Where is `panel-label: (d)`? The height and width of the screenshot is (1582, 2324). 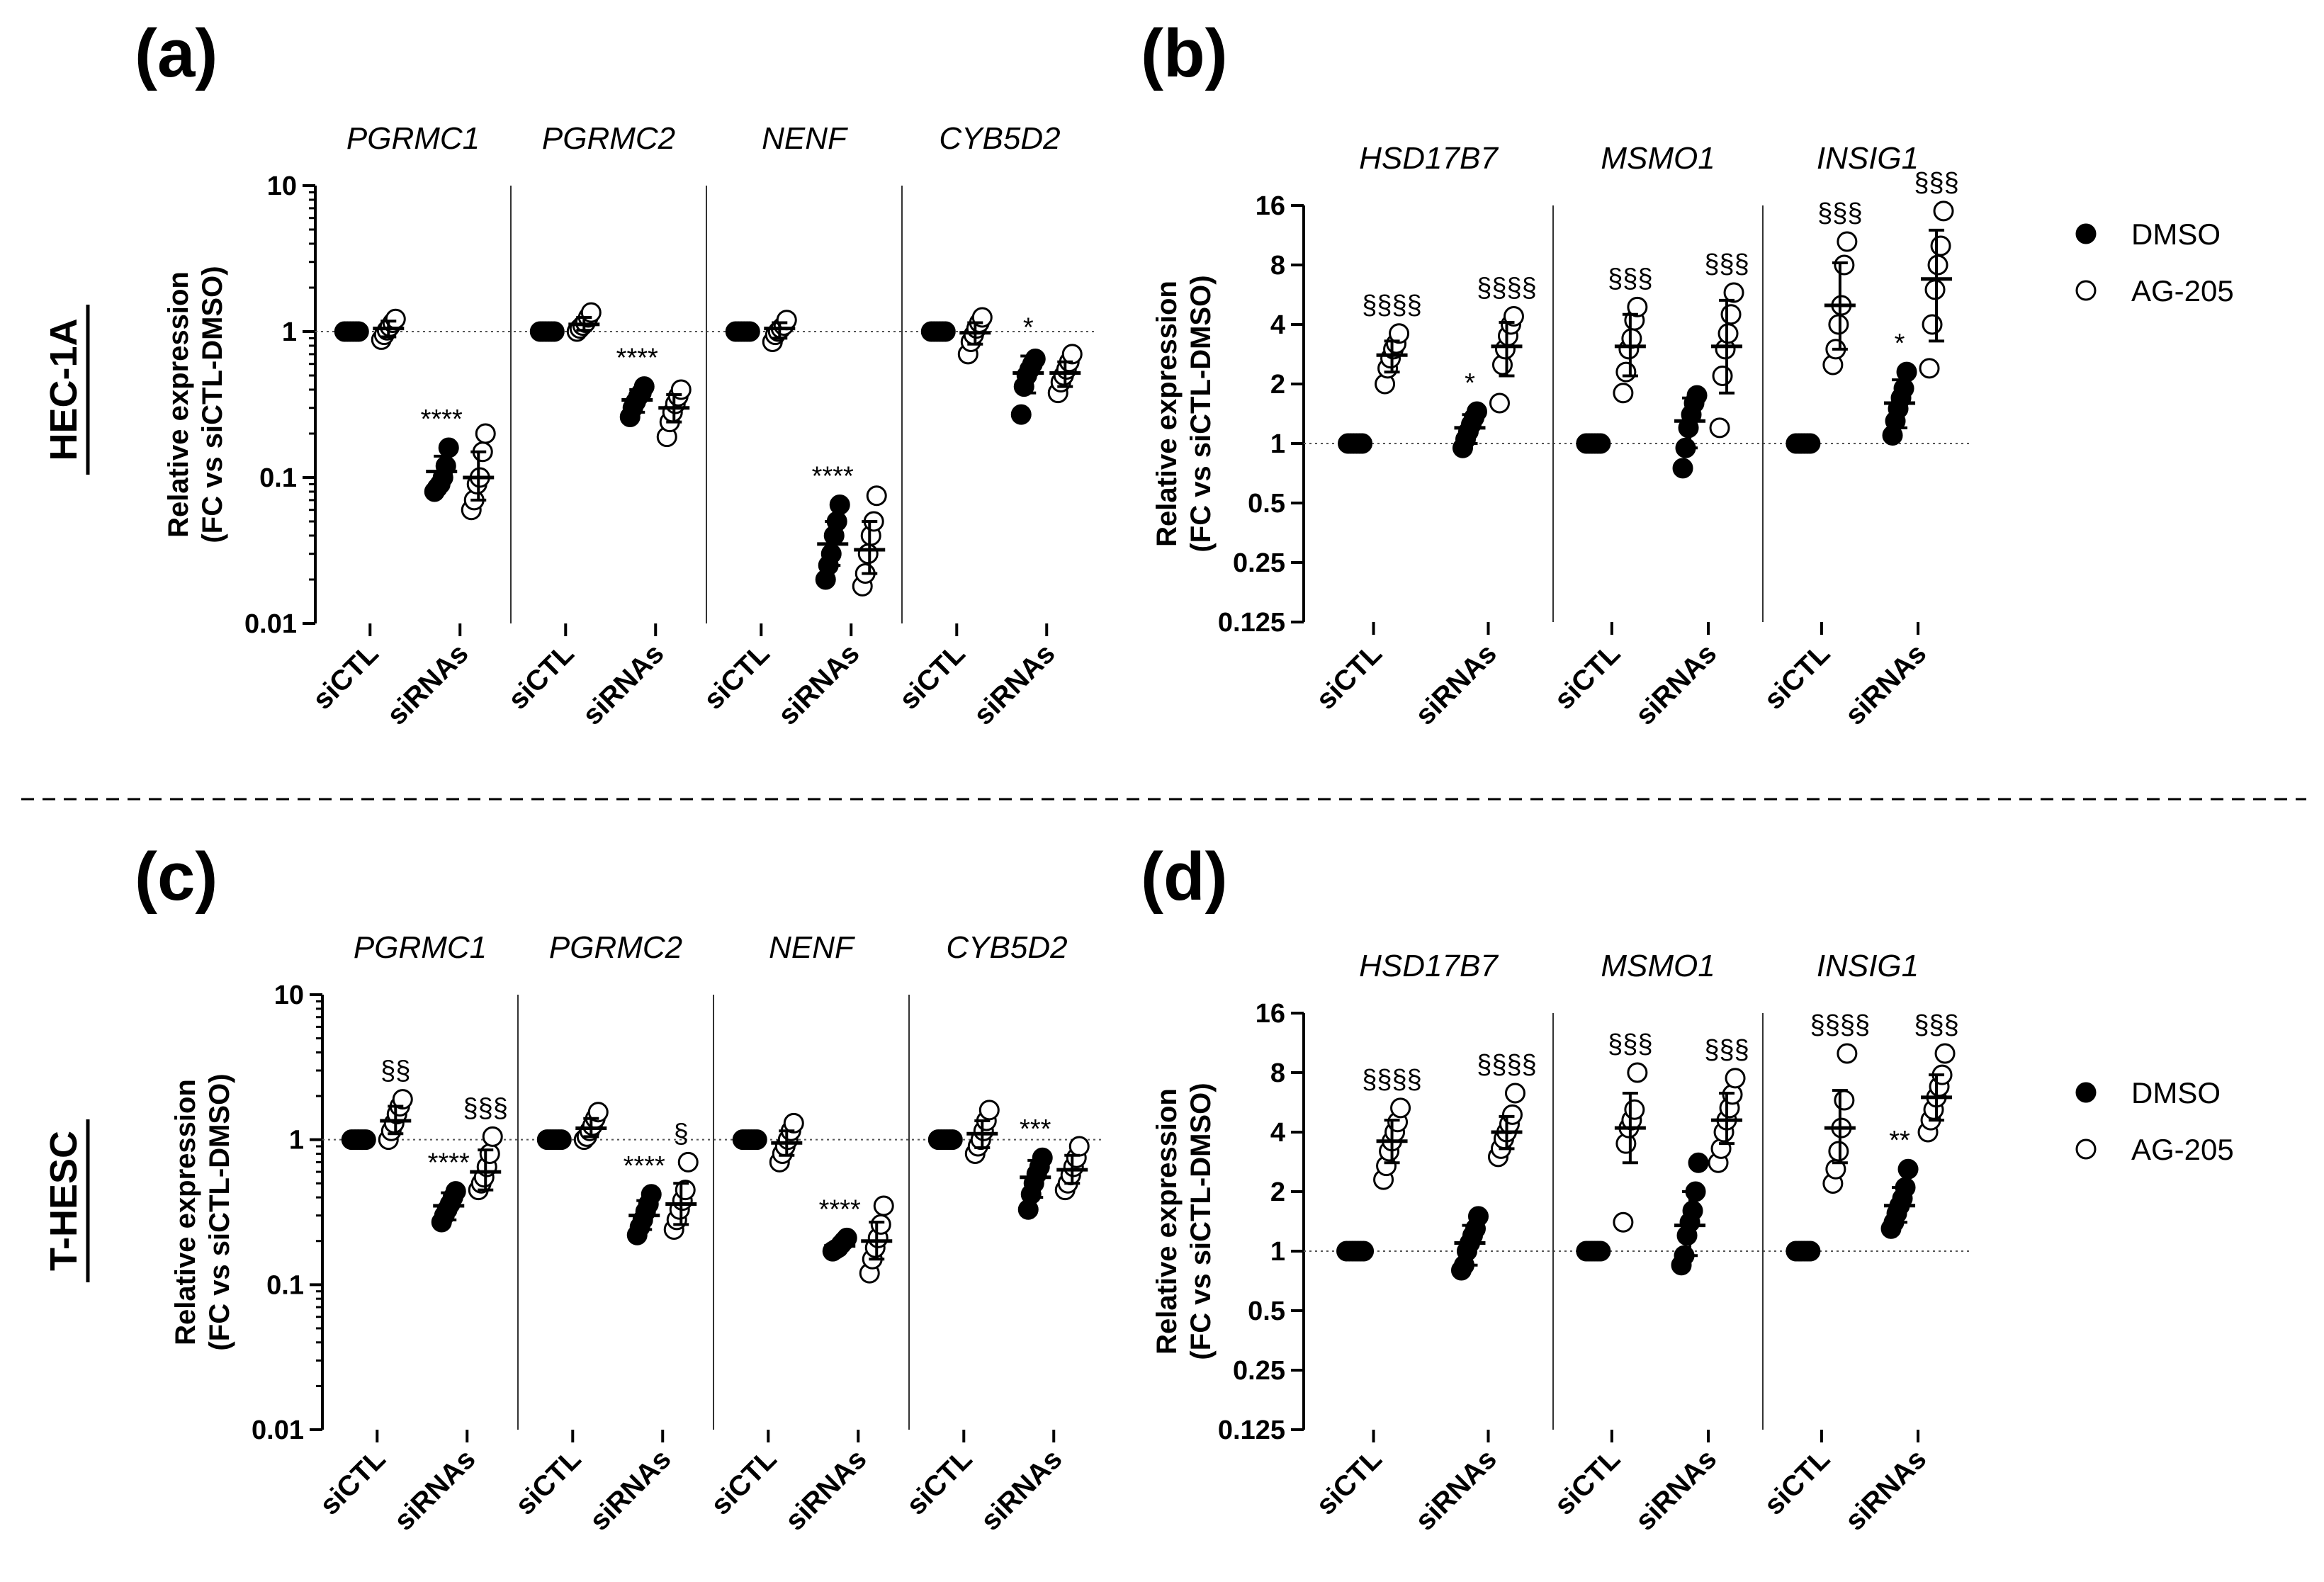
panel-label: (d) is located at coordinates (1184, 877).